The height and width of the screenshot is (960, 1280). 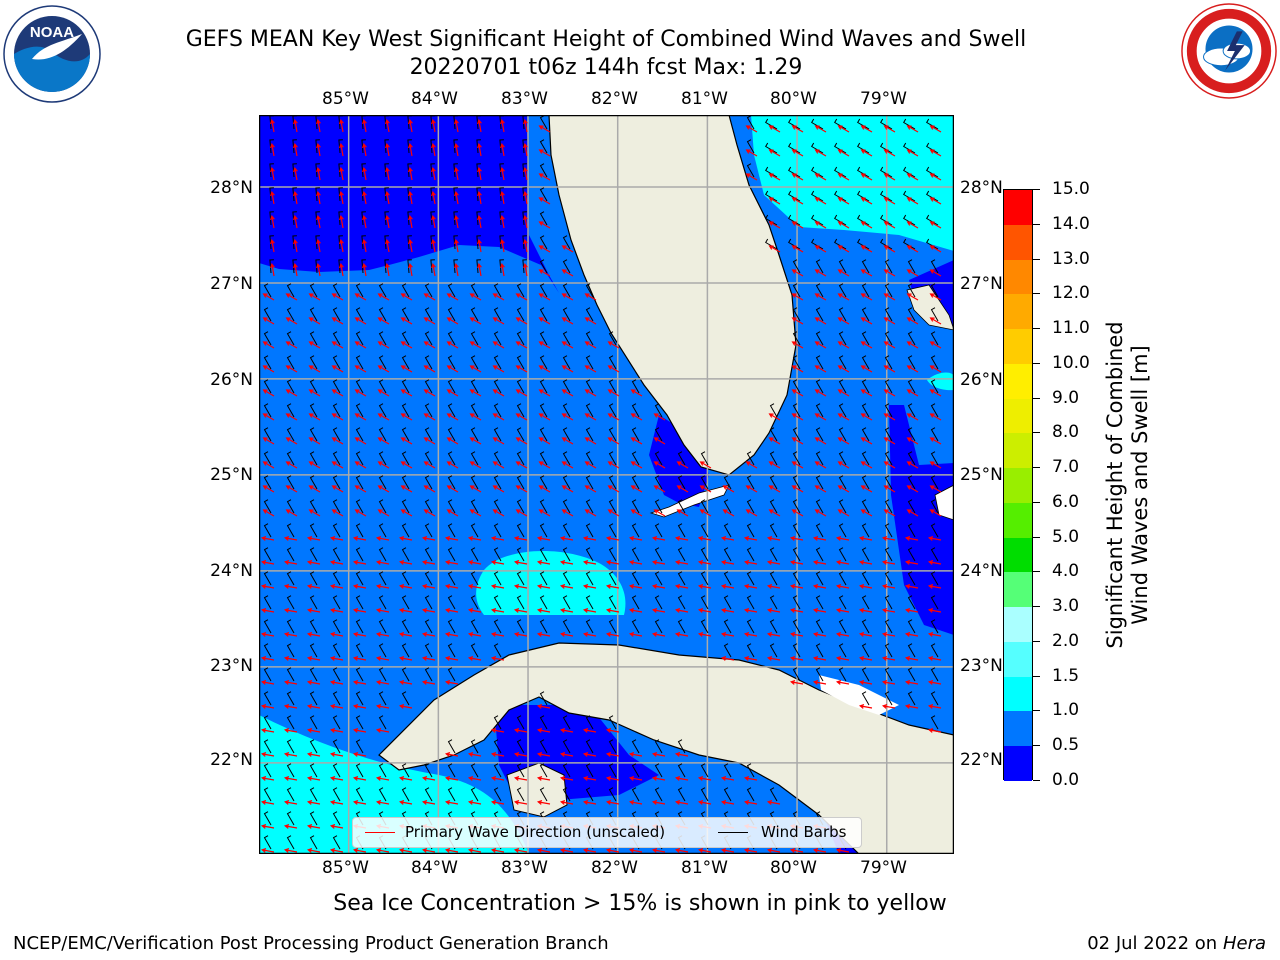 What do you see at coordinates (434, 868) in the screenshot?
I see `lon-label-bottom: 84°W` at bounding box center [434, 868].